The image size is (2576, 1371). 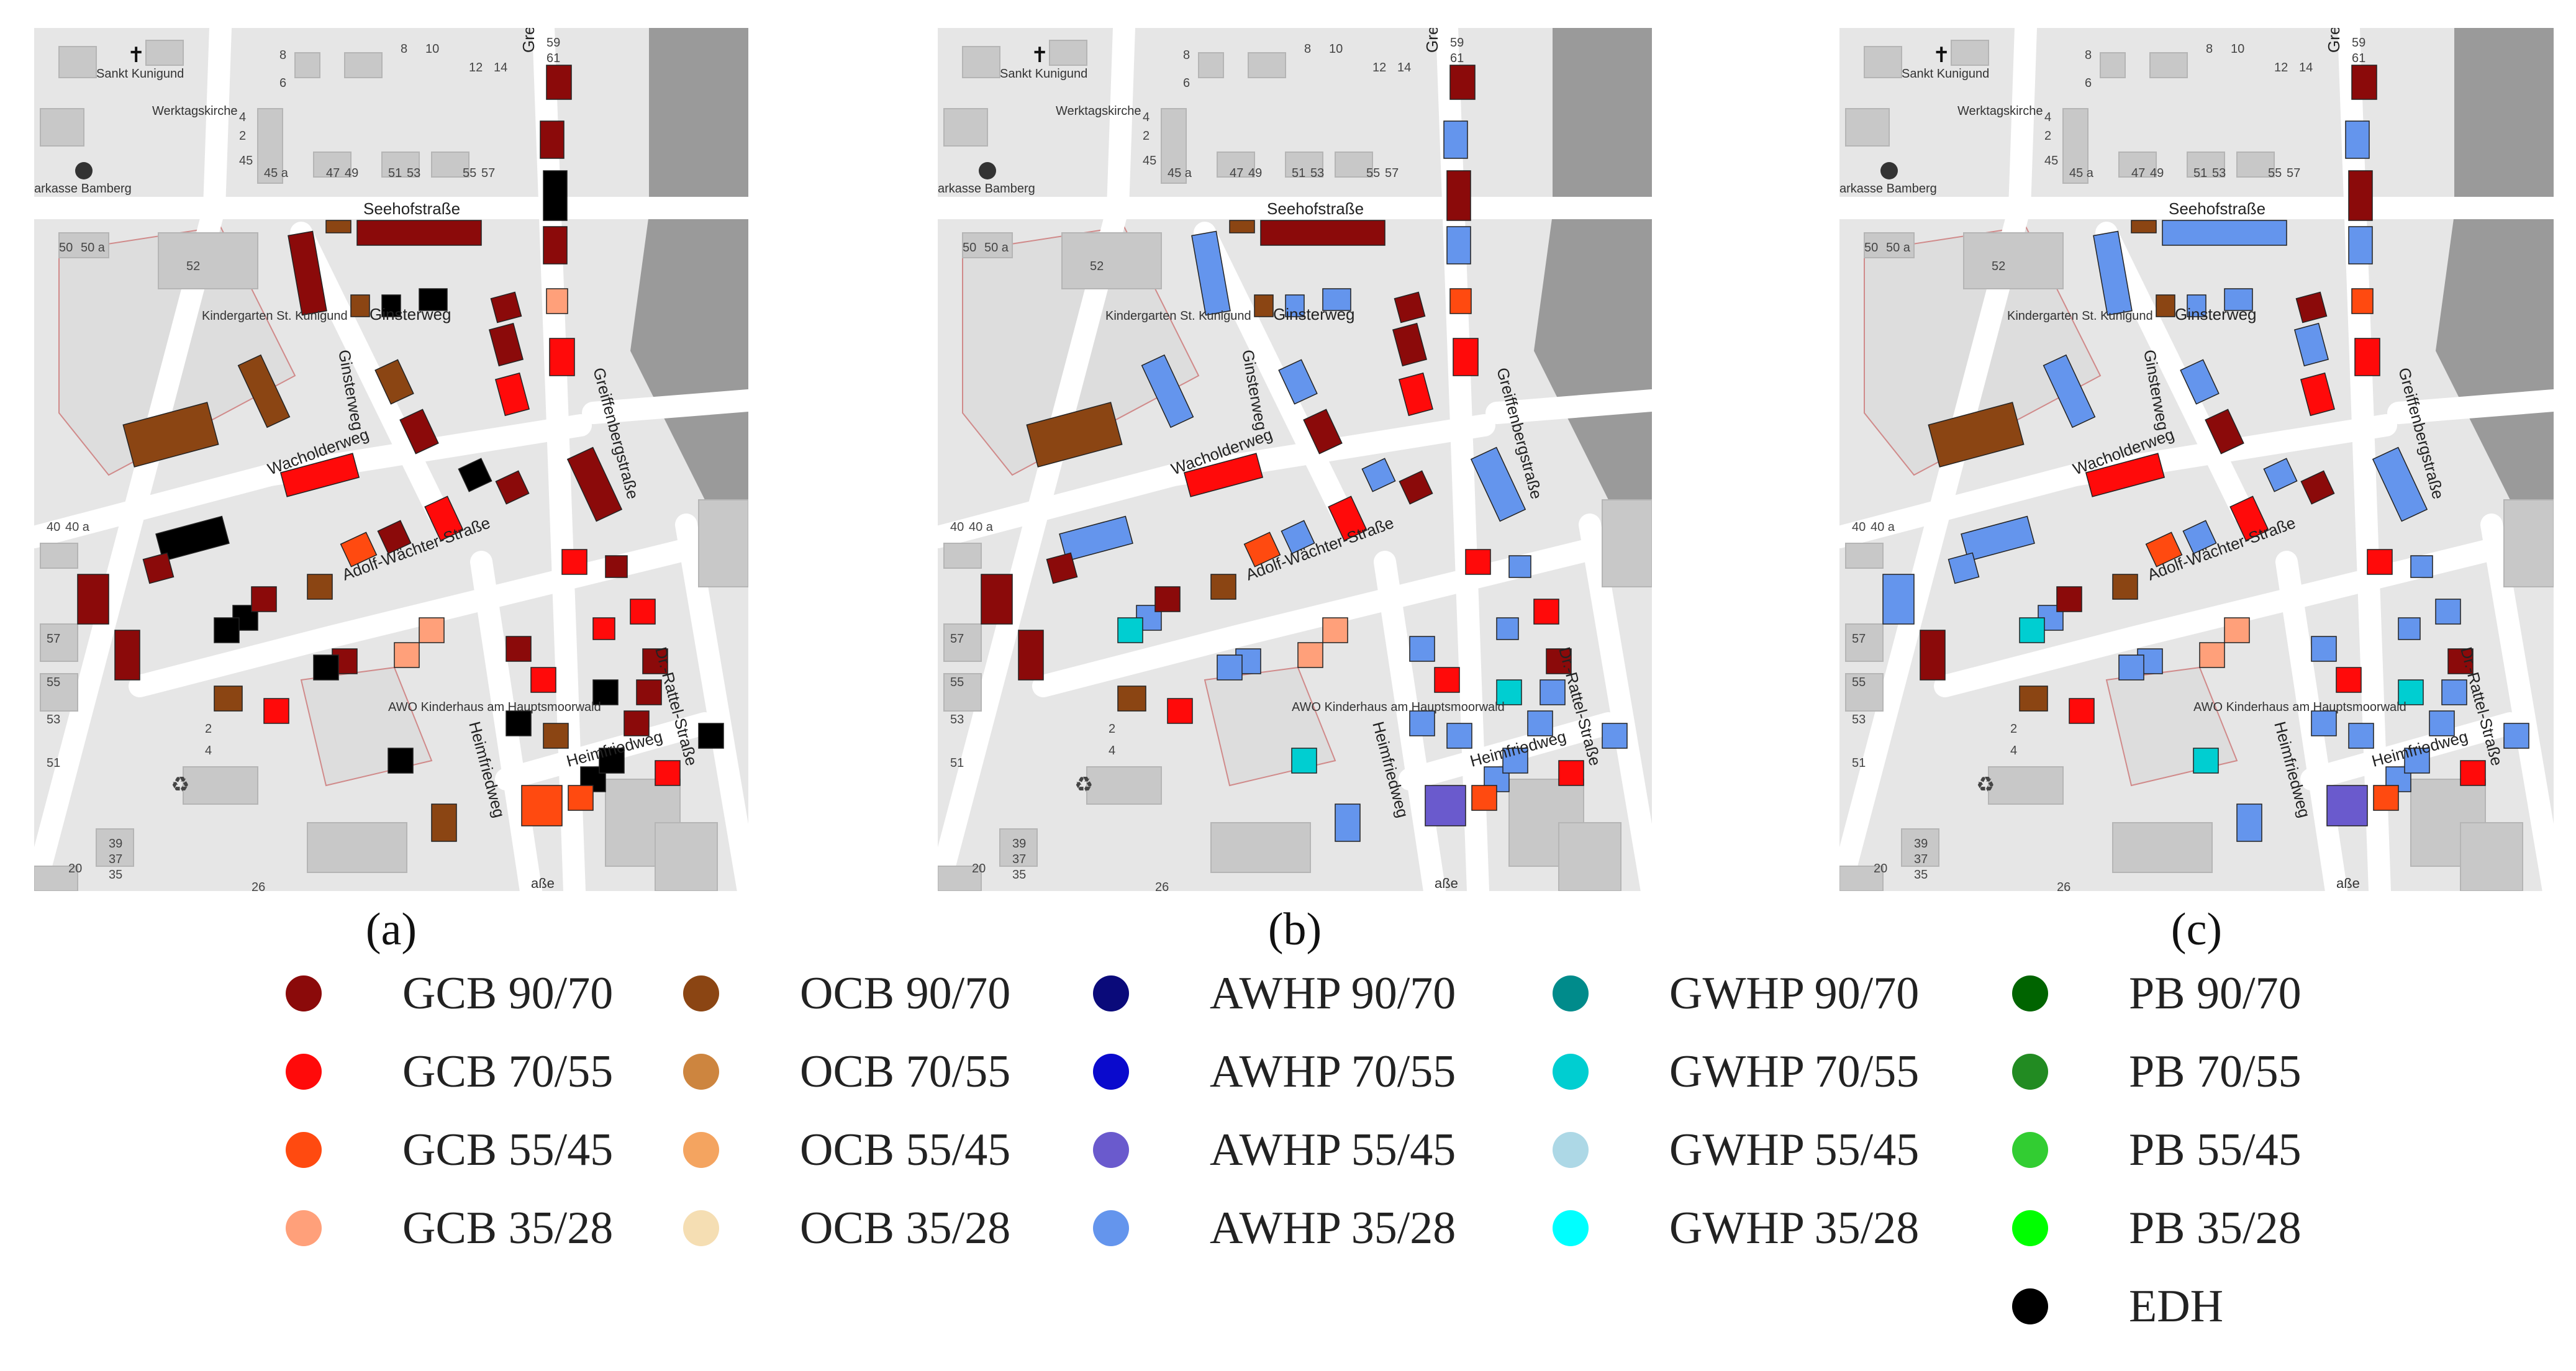 I want to click on legend-item: GWHP 35/28, so click(x=1736, y=1228).